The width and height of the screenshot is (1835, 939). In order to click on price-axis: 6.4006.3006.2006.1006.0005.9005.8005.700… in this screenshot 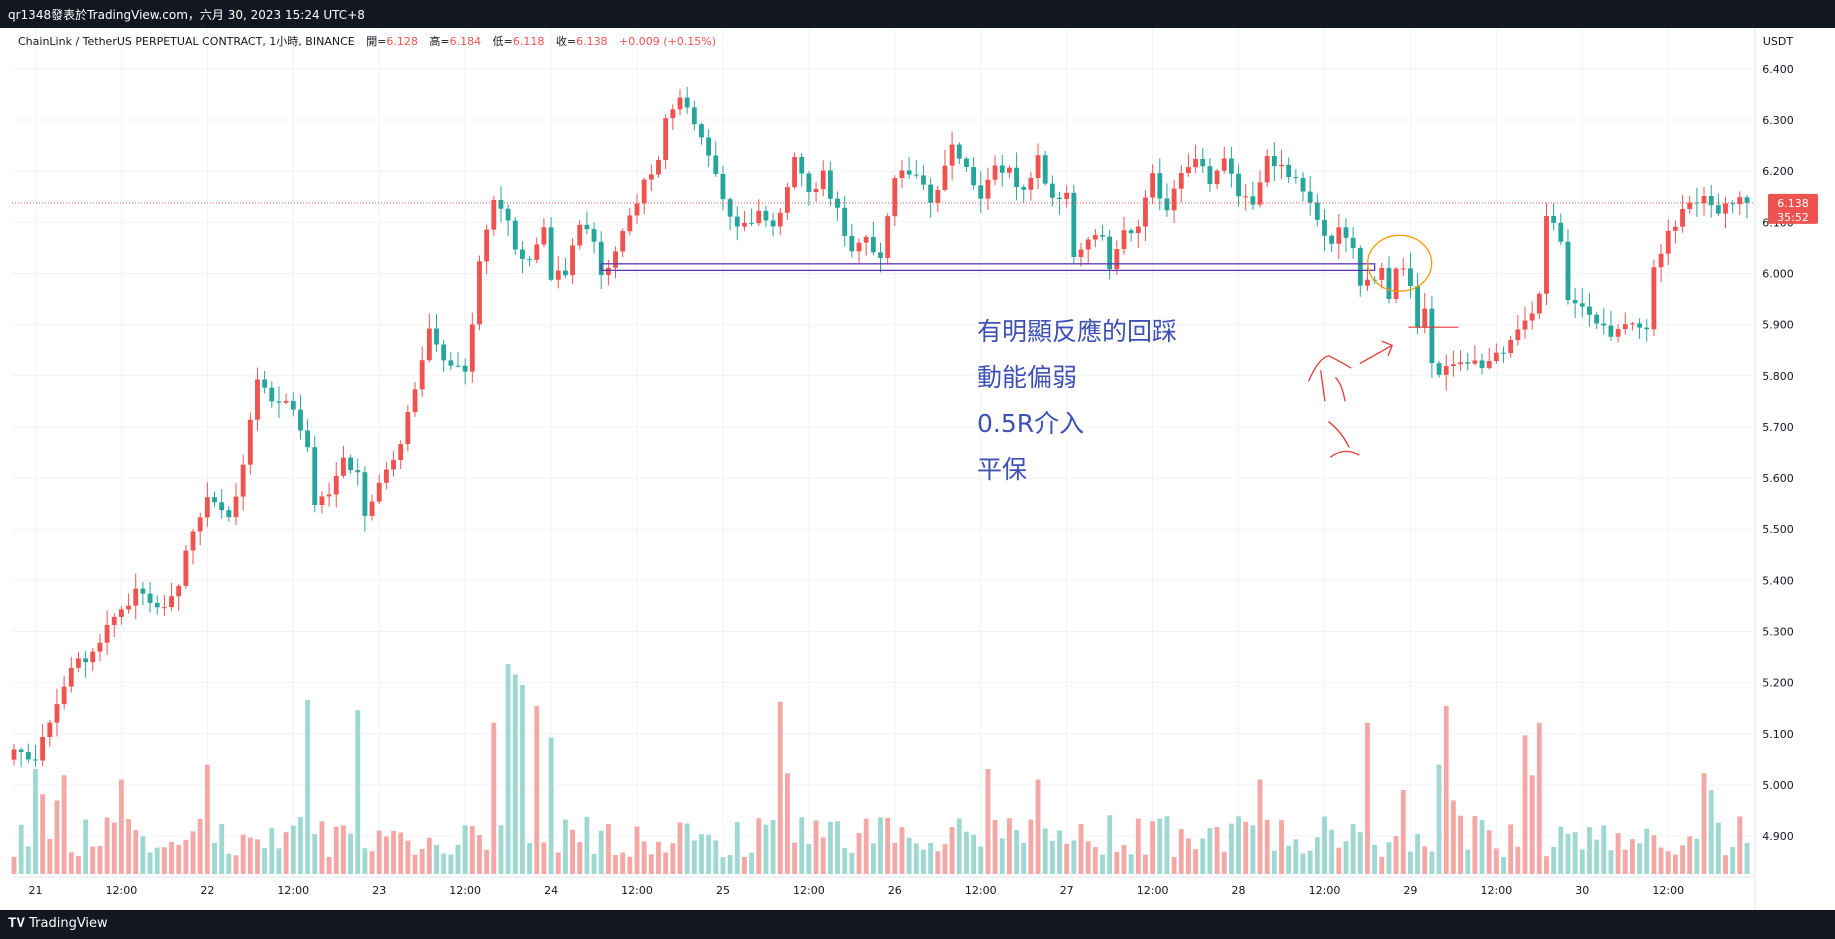, I will do `click(1778, 453)`.